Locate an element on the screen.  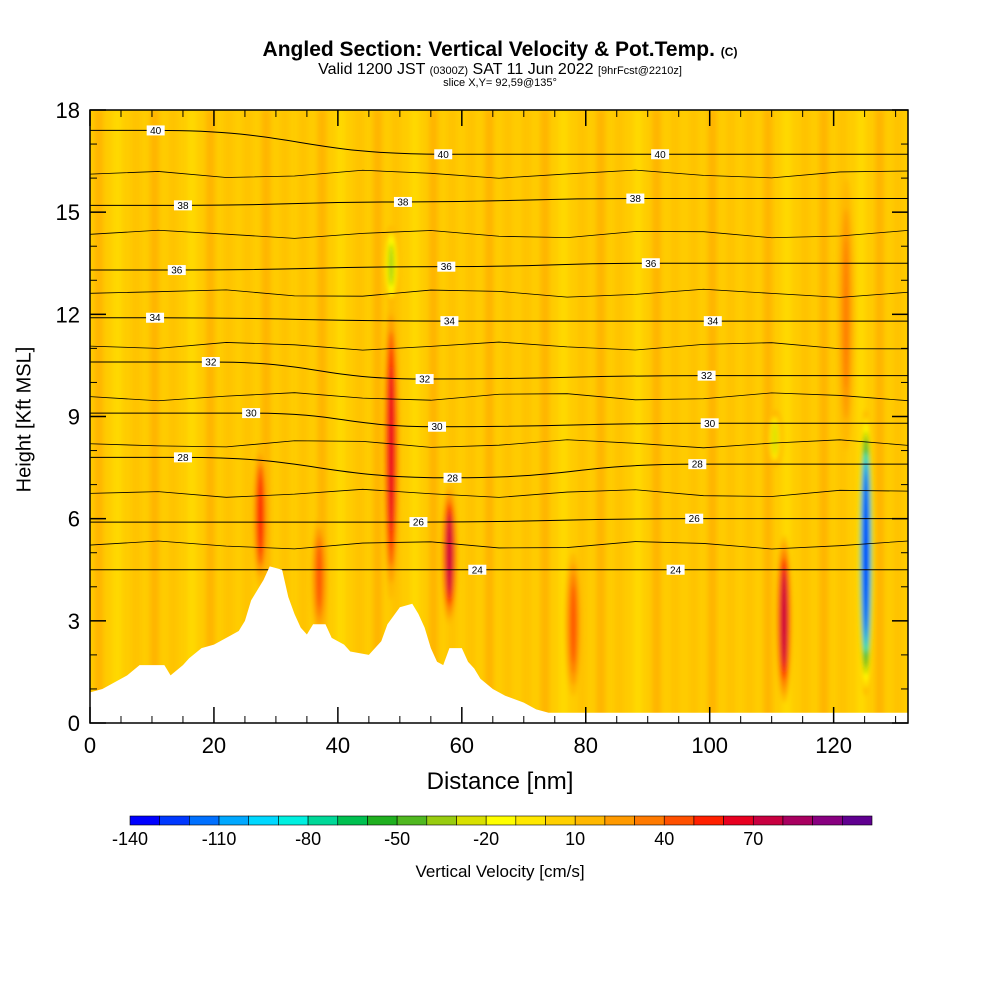
colorbar-tick-label: 70 is located at coordinates (753, 839).